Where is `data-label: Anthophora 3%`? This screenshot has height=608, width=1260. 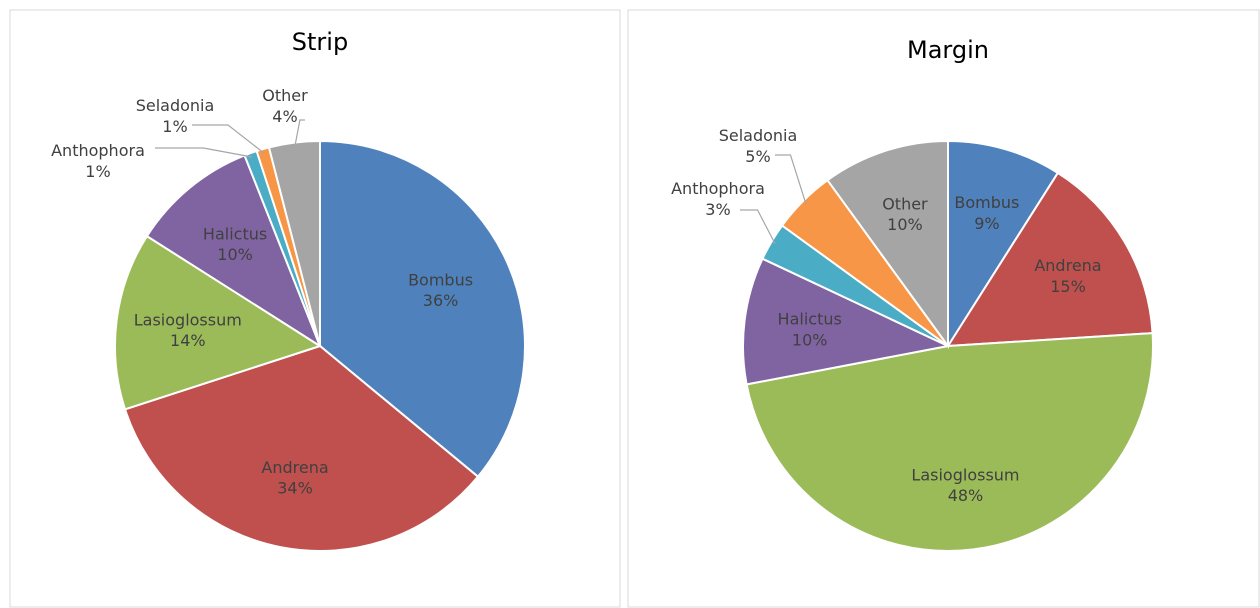 data-label: Anthophora 3% is located at coordinates (718, 199).